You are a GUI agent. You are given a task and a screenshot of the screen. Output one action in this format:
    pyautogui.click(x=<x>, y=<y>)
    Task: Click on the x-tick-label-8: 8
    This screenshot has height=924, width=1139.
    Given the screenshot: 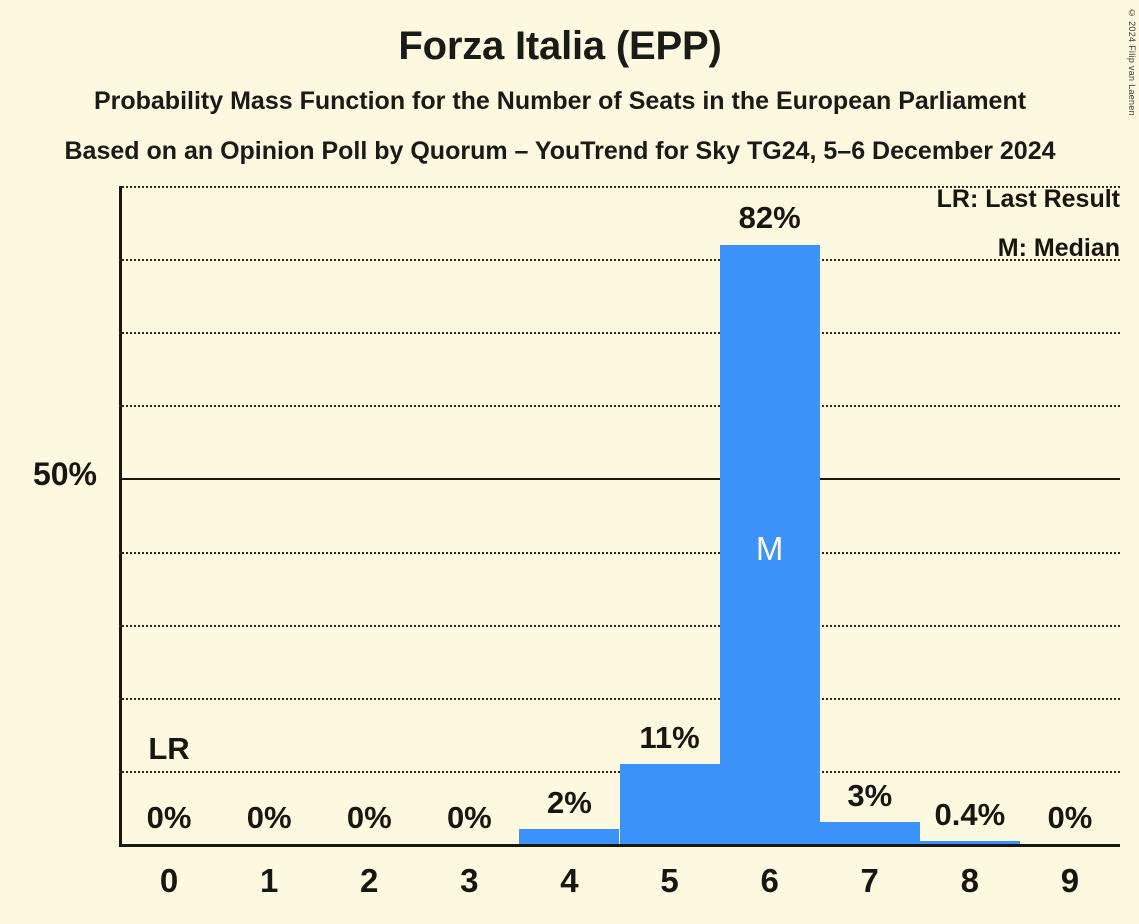 What is the action you would take?
    pyautogui.click(x=970, y=880)
    